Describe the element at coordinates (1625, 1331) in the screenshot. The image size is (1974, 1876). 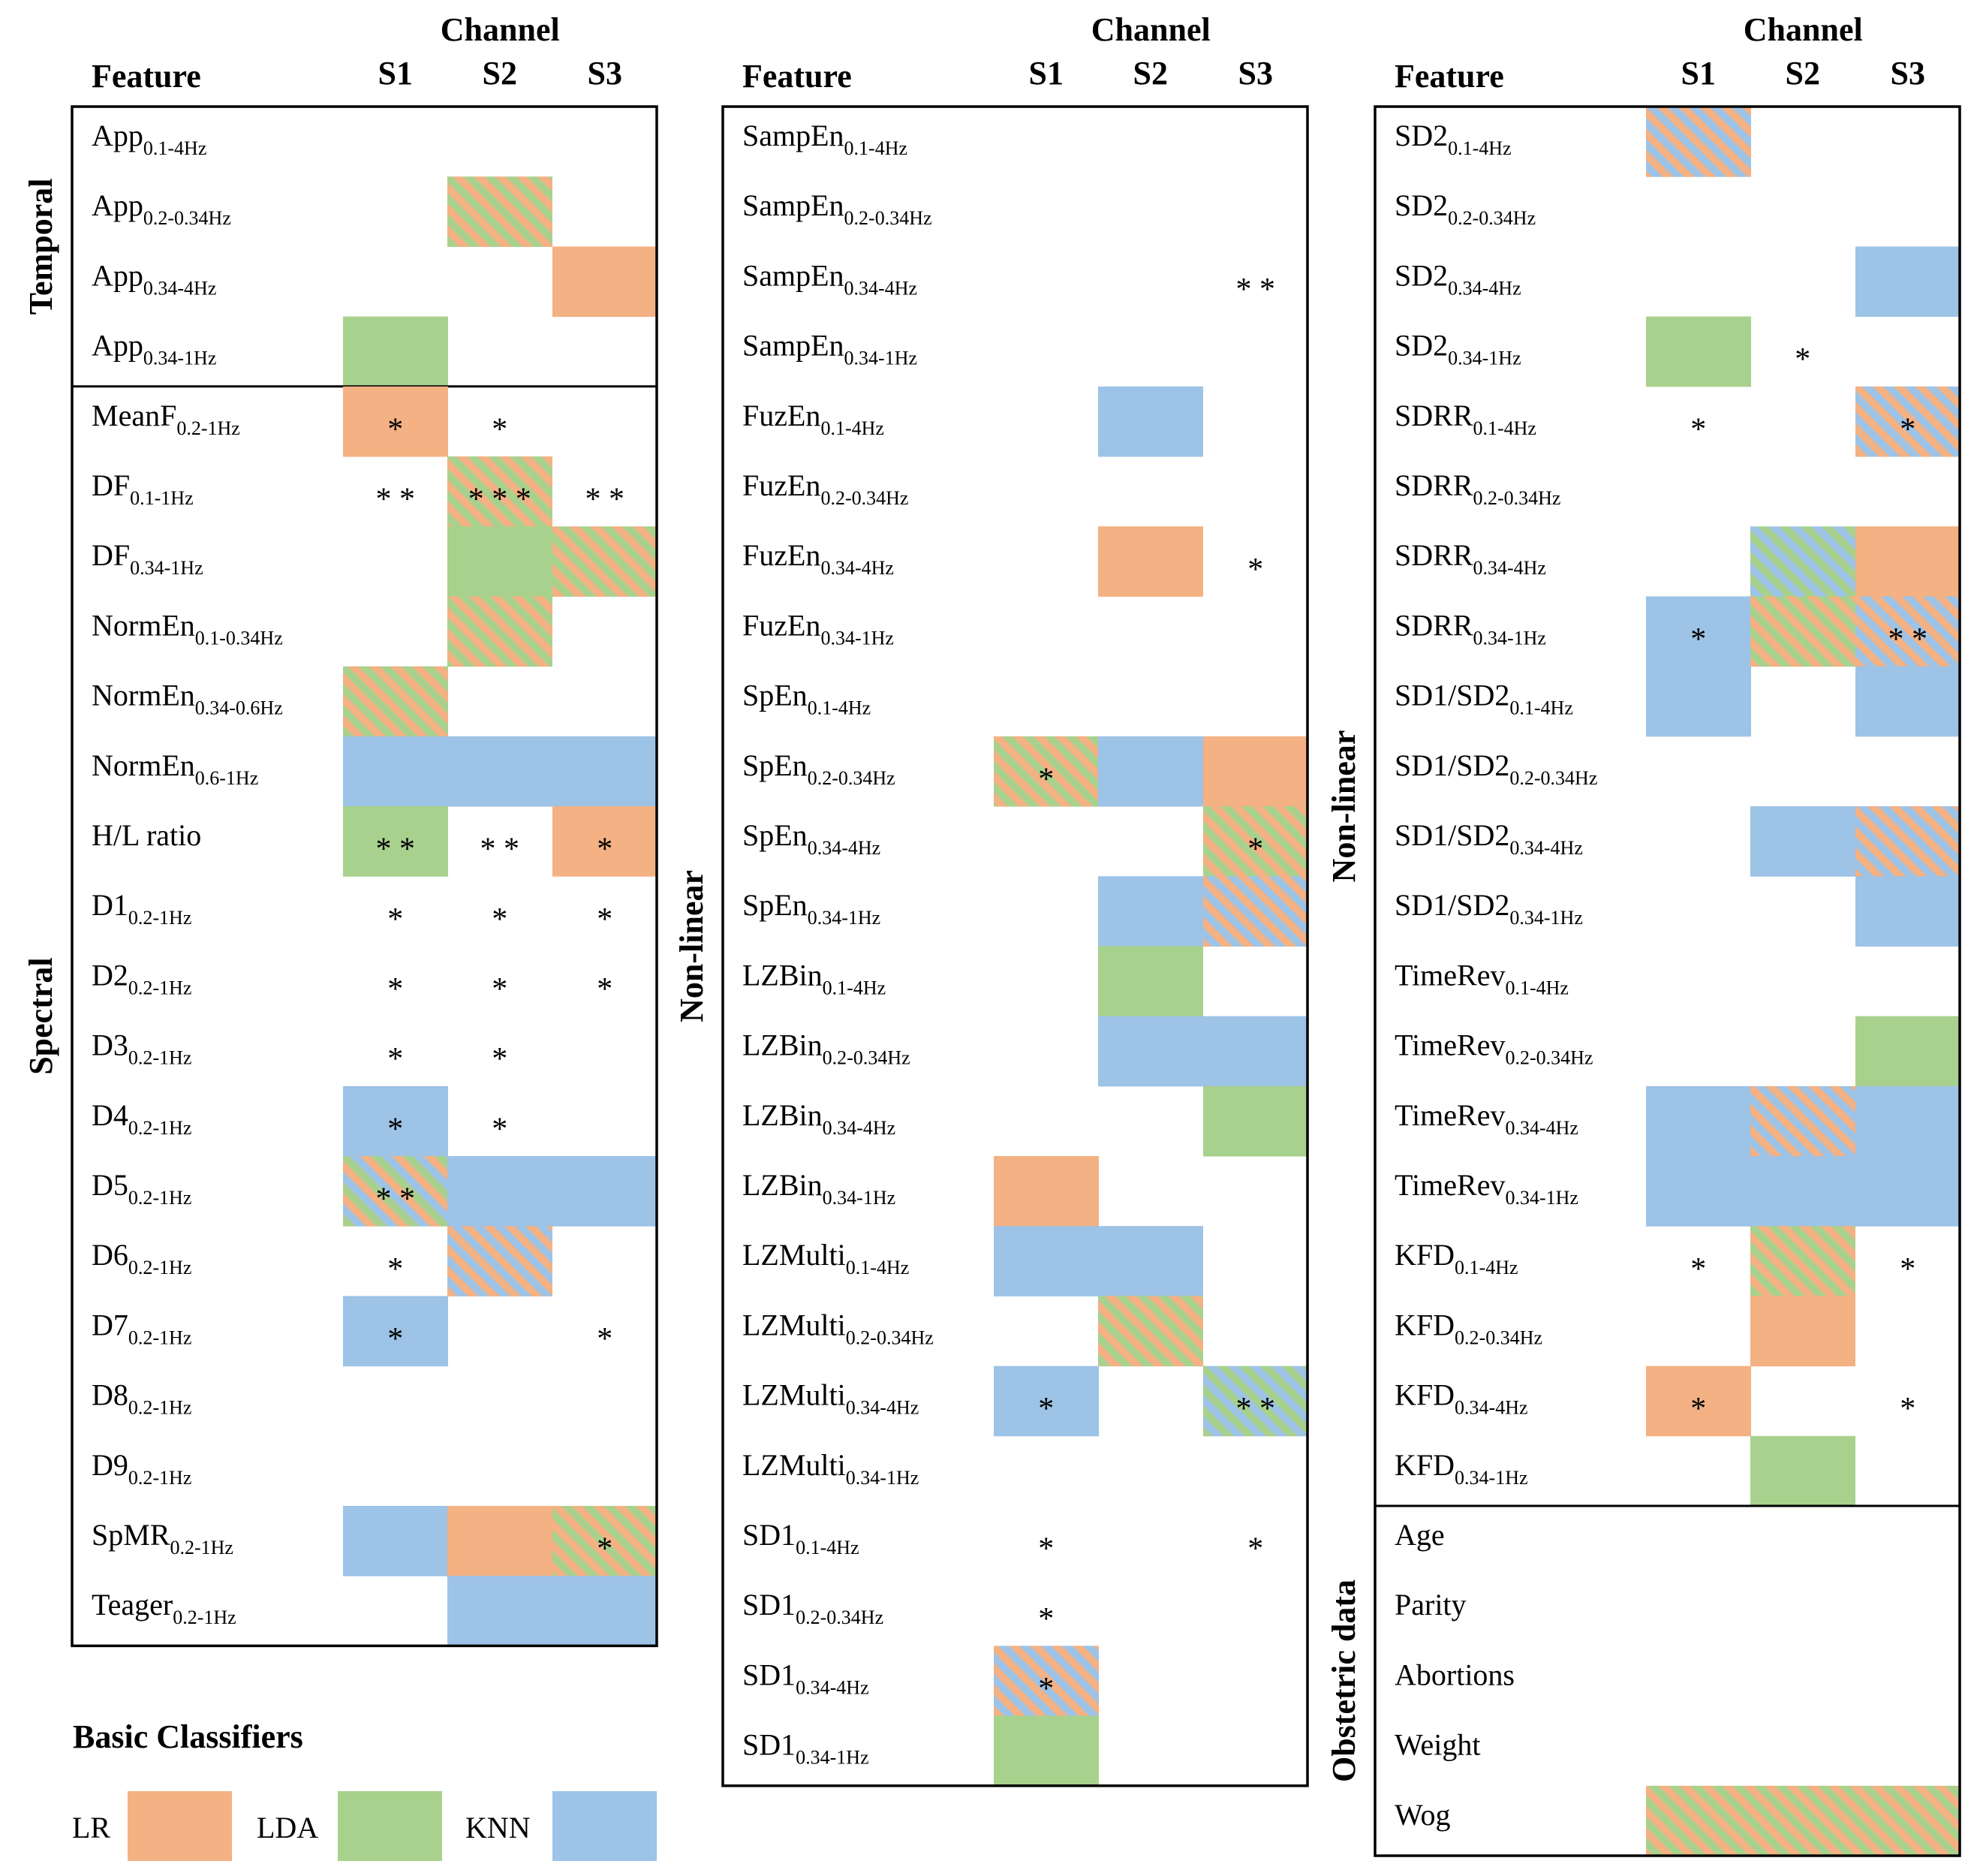
I see `feature-row: KFD0.2-0.34Hz` at that location.